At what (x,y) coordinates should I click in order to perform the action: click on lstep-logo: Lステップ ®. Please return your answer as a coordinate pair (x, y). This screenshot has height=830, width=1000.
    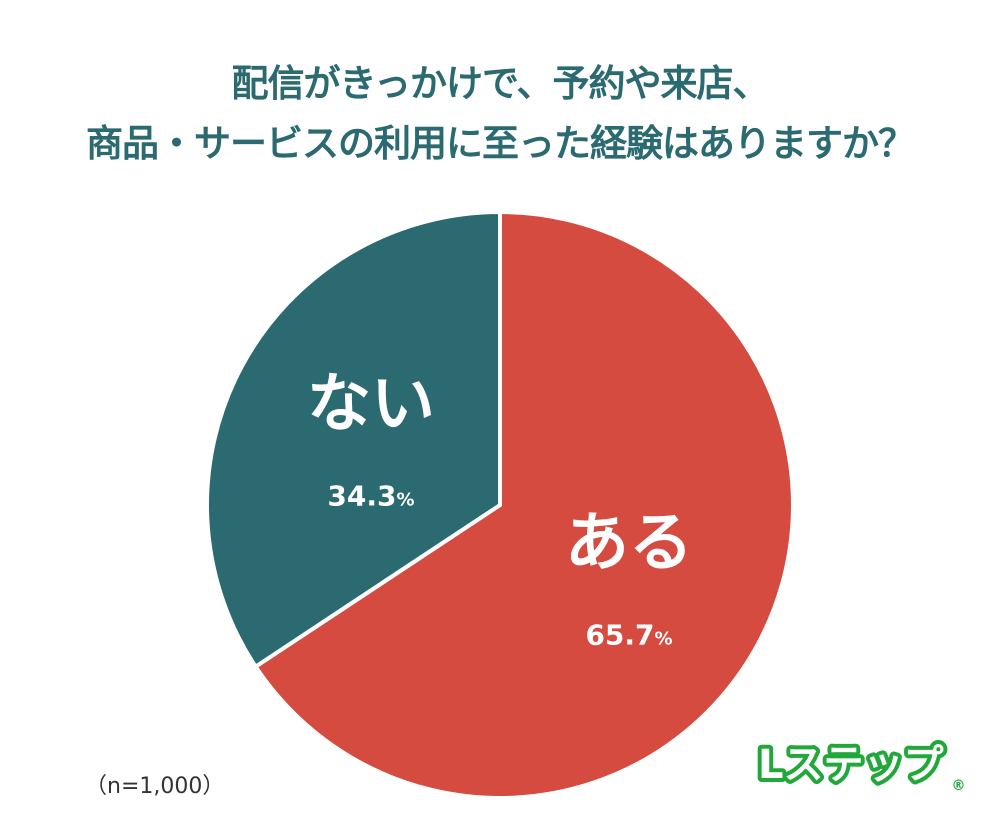
    Looking at the image, I should click on (860, 766).